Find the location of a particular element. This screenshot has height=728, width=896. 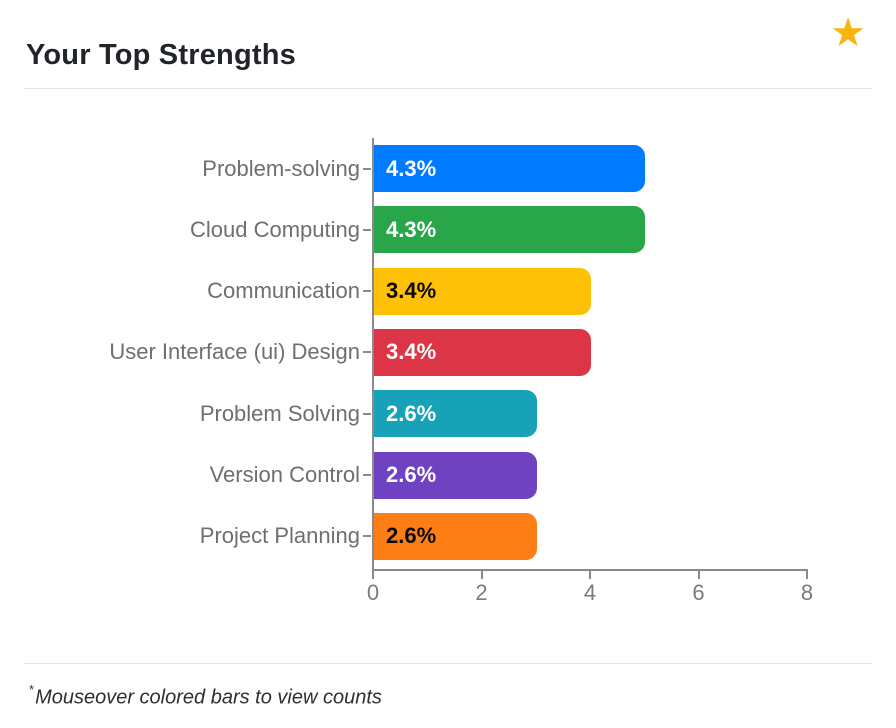

bar-communication: 3.4% is located at coordinates (482, 291).